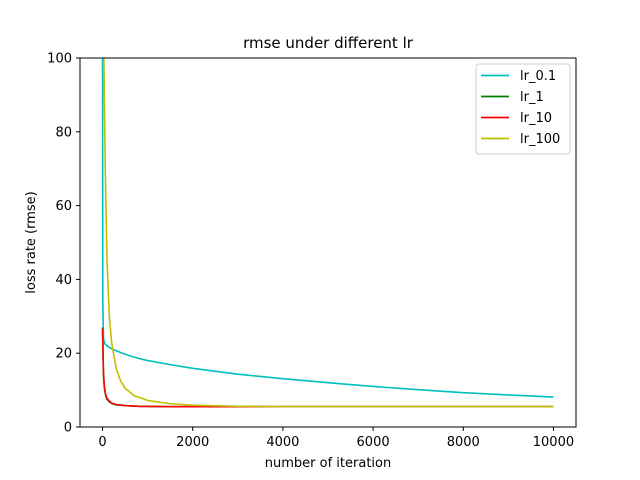  What do you see at coordinates (463, 442) in the screenshot?
I see `x-tick-label: 8000` at bounding box center [463, 442].